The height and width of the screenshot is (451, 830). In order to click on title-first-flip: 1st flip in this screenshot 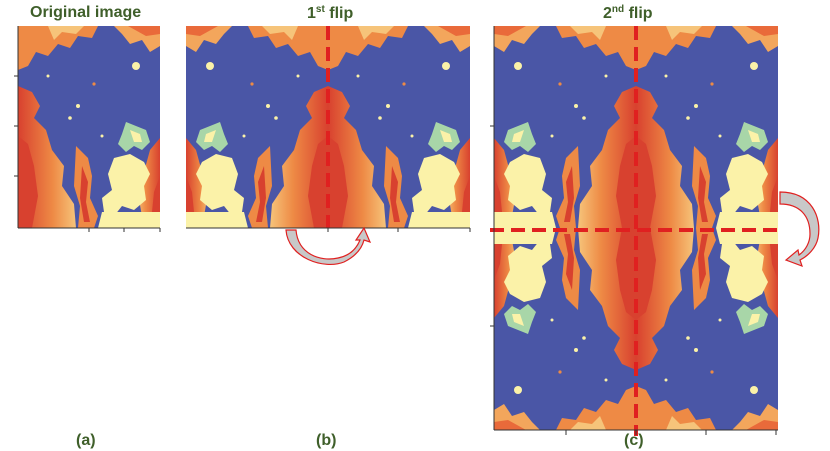, I will do `click(330, 13)`.